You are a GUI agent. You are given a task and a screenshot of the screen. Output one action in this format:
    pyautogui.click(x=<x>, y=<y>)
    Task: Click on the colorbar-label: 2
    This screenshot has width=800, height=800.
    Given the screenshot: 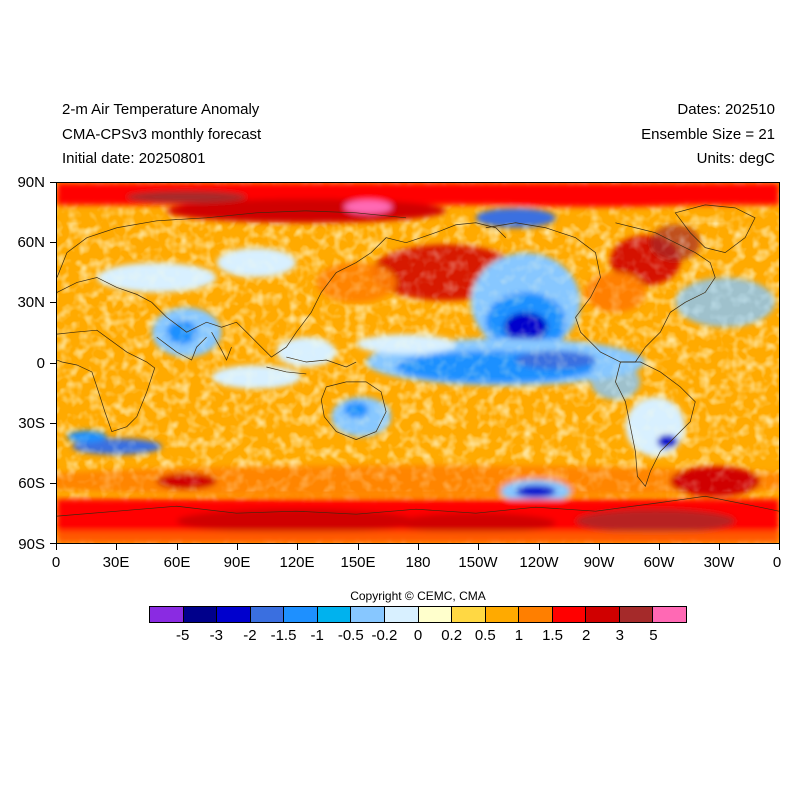 What is the action you would take?
    pyautogui.click(x=586, y=635)
    